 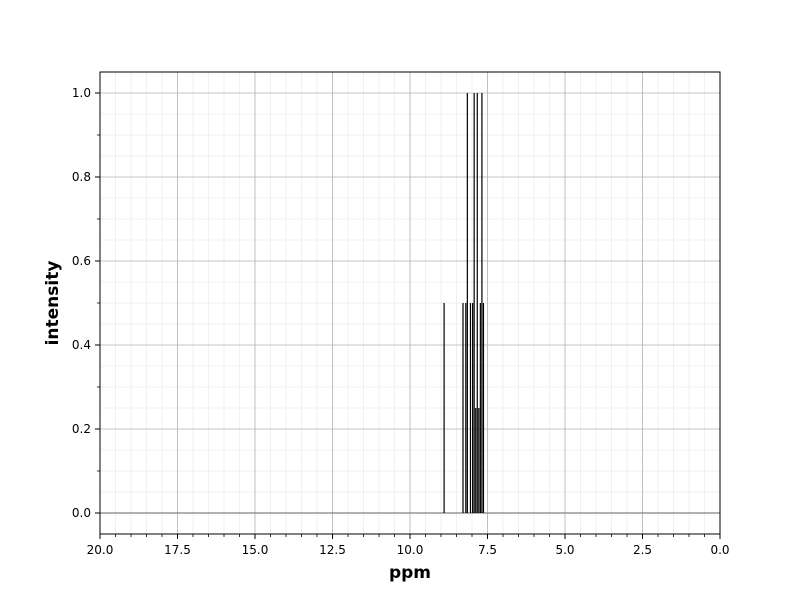 I want to click on y-tick-label: 0.4, so click(x=81, y=345).